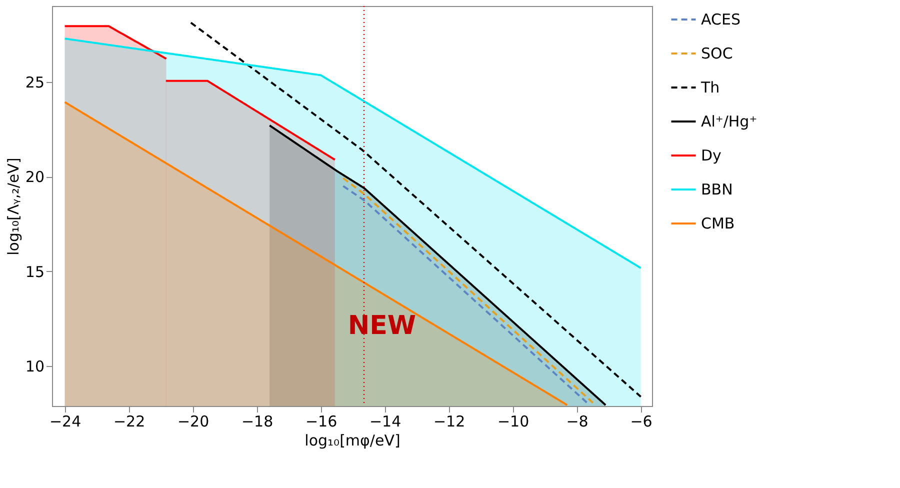 The height and width of the screenshot is (488, 900). Describe the element at coordinates (710, 87) in the screenshot. I see `legend-label: Th` at that location.